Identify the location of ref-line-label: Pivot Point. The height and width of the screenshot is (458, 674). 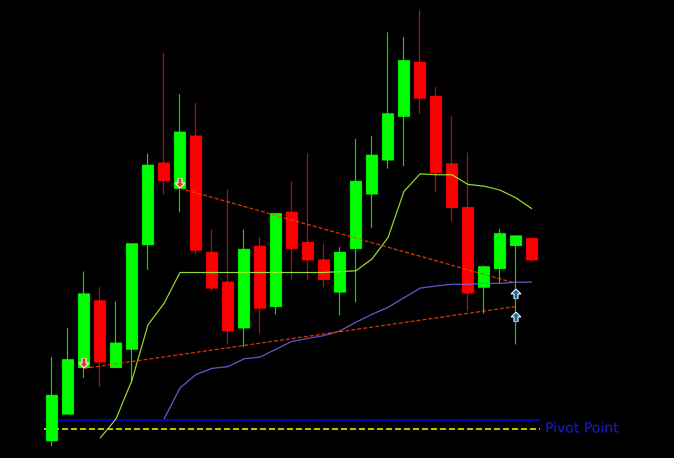
(582, 428).